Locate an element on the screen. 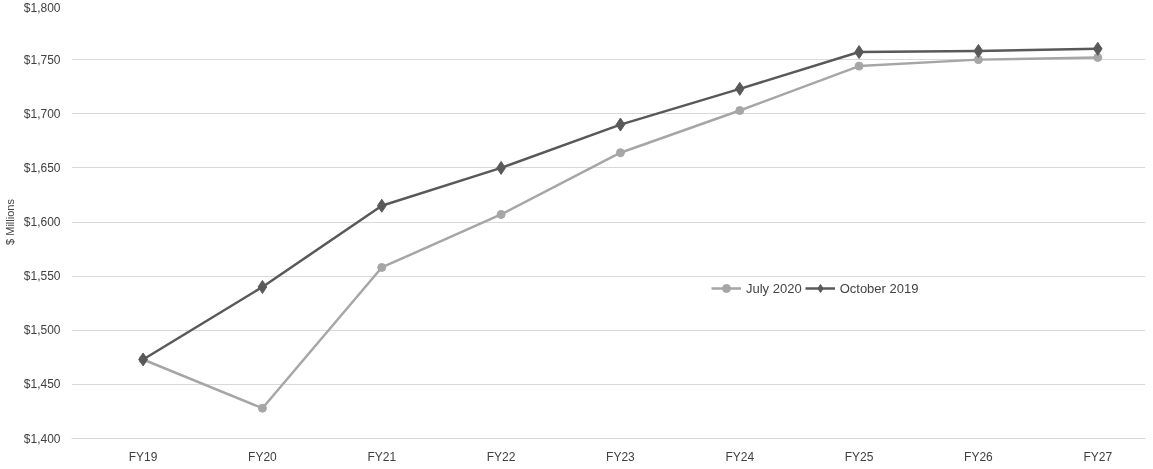  x-tick-label: FY25 is located at coordinates (859, 456).